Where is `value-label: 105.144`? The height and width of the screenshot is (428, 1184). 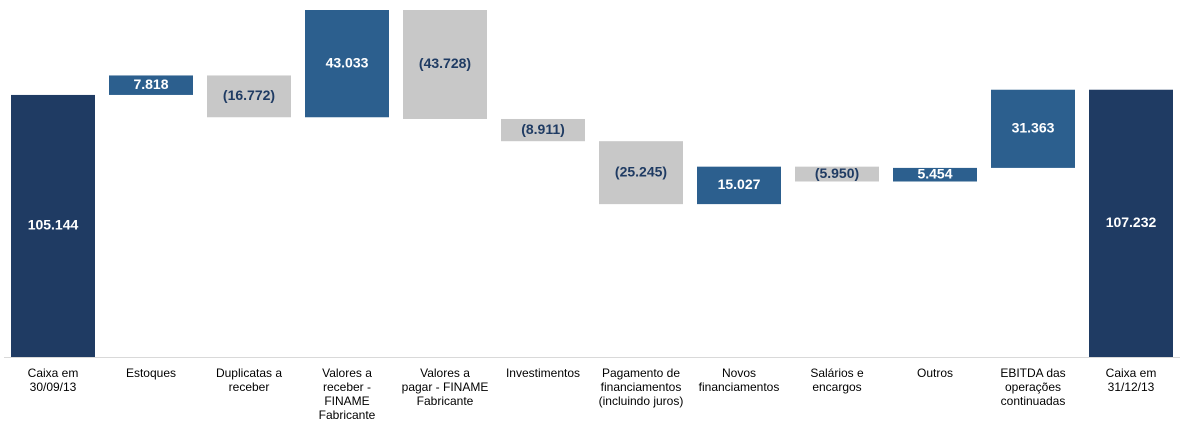
value-label: 105.144 is located at coordinates (53, 225).